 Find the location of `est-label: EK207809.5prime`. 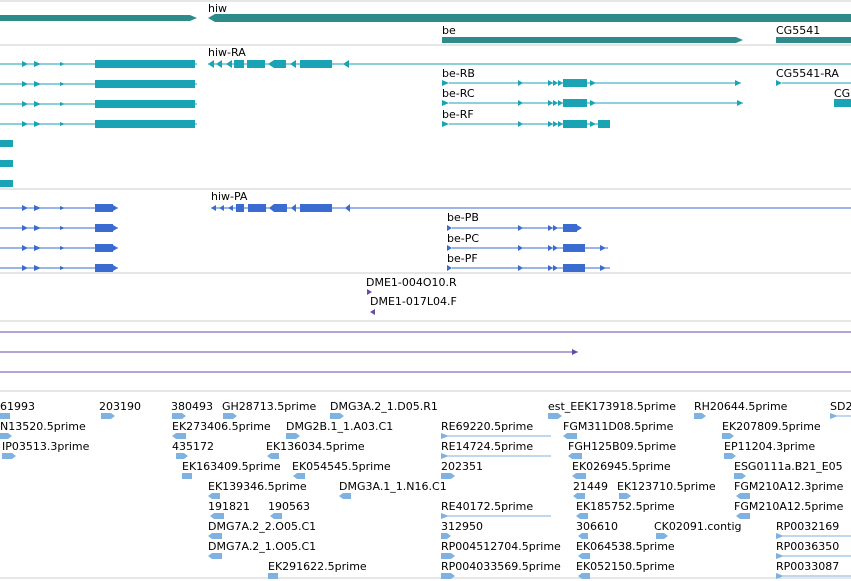

est-label: EK207809.5prime is located at coordinates (771, 426).